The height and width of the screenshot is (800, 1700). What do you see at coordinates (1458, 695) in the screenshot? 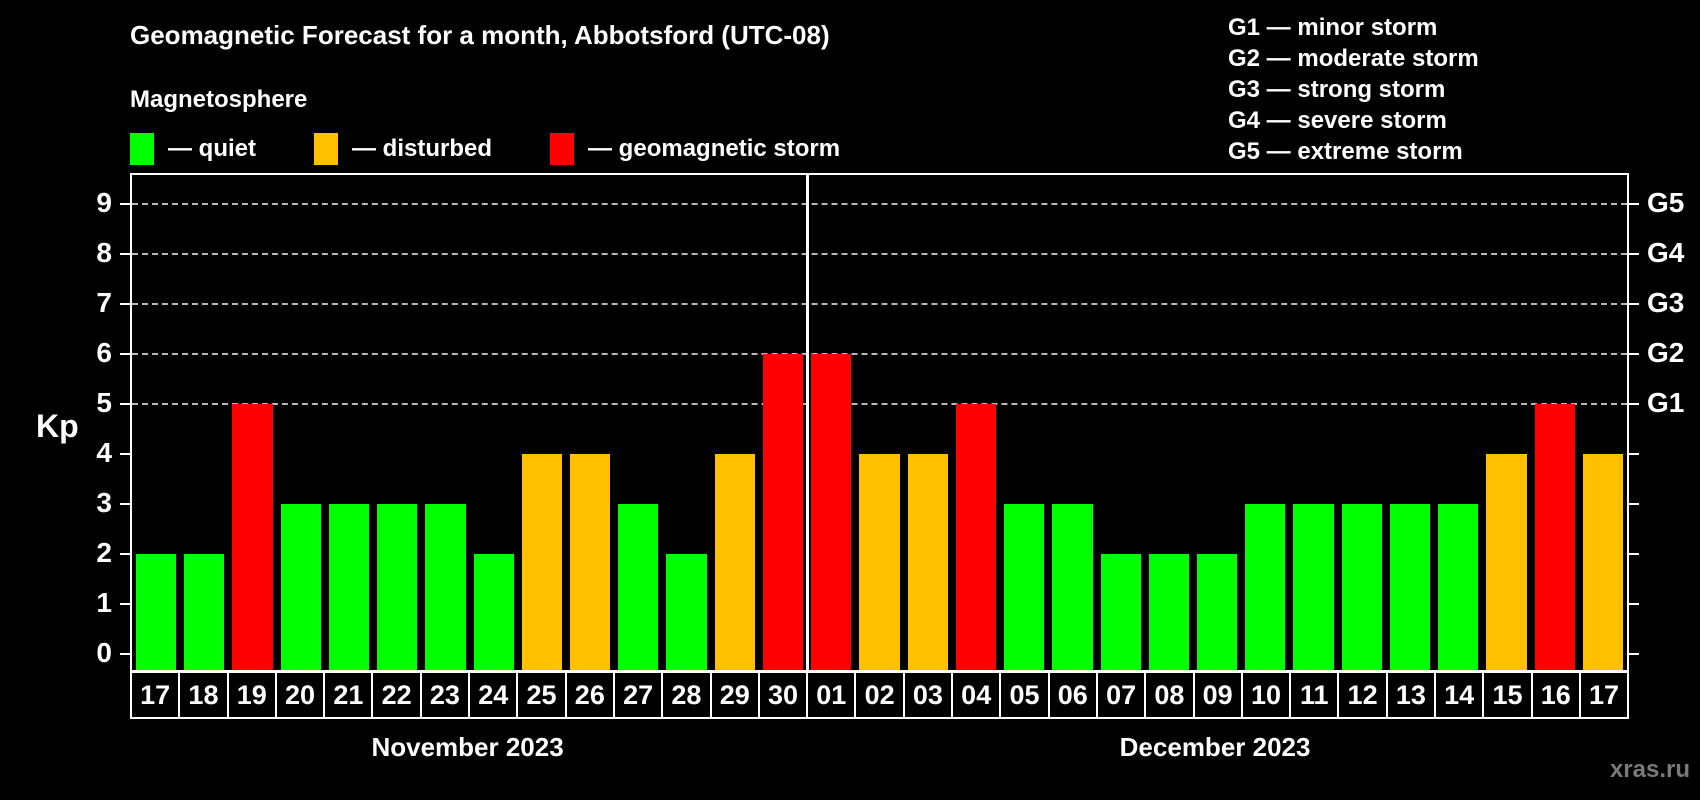
I see `day-cell-dec-14: 14` at bounding box center [1458, 695].